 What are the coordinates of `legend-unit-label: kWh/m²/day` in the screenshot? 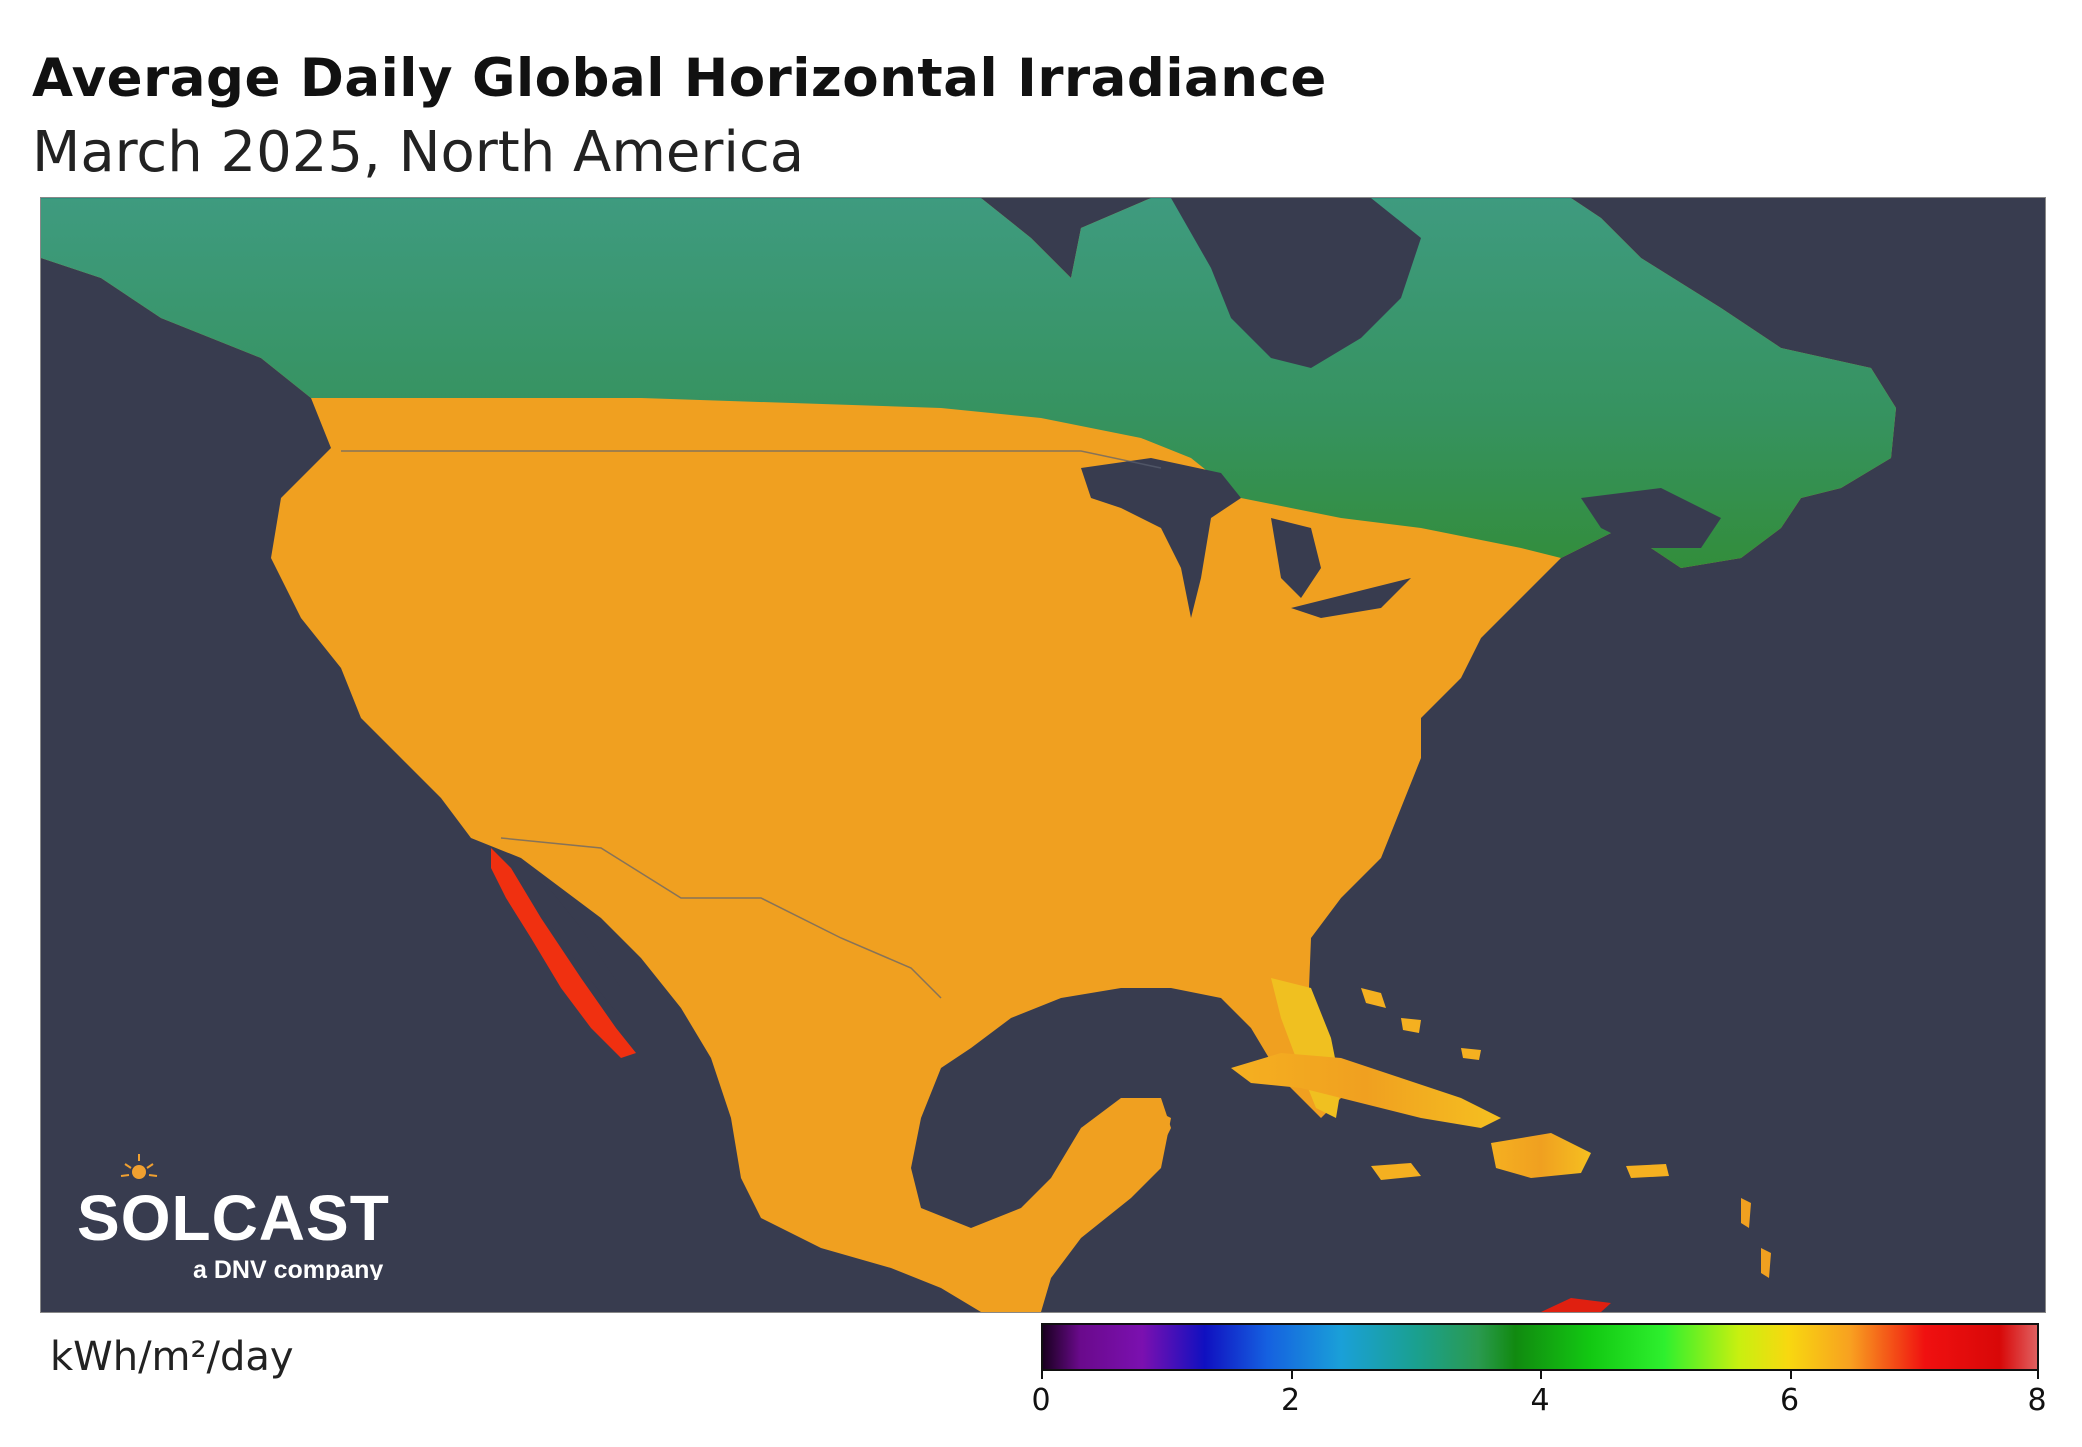 It's located at (172, 1357).